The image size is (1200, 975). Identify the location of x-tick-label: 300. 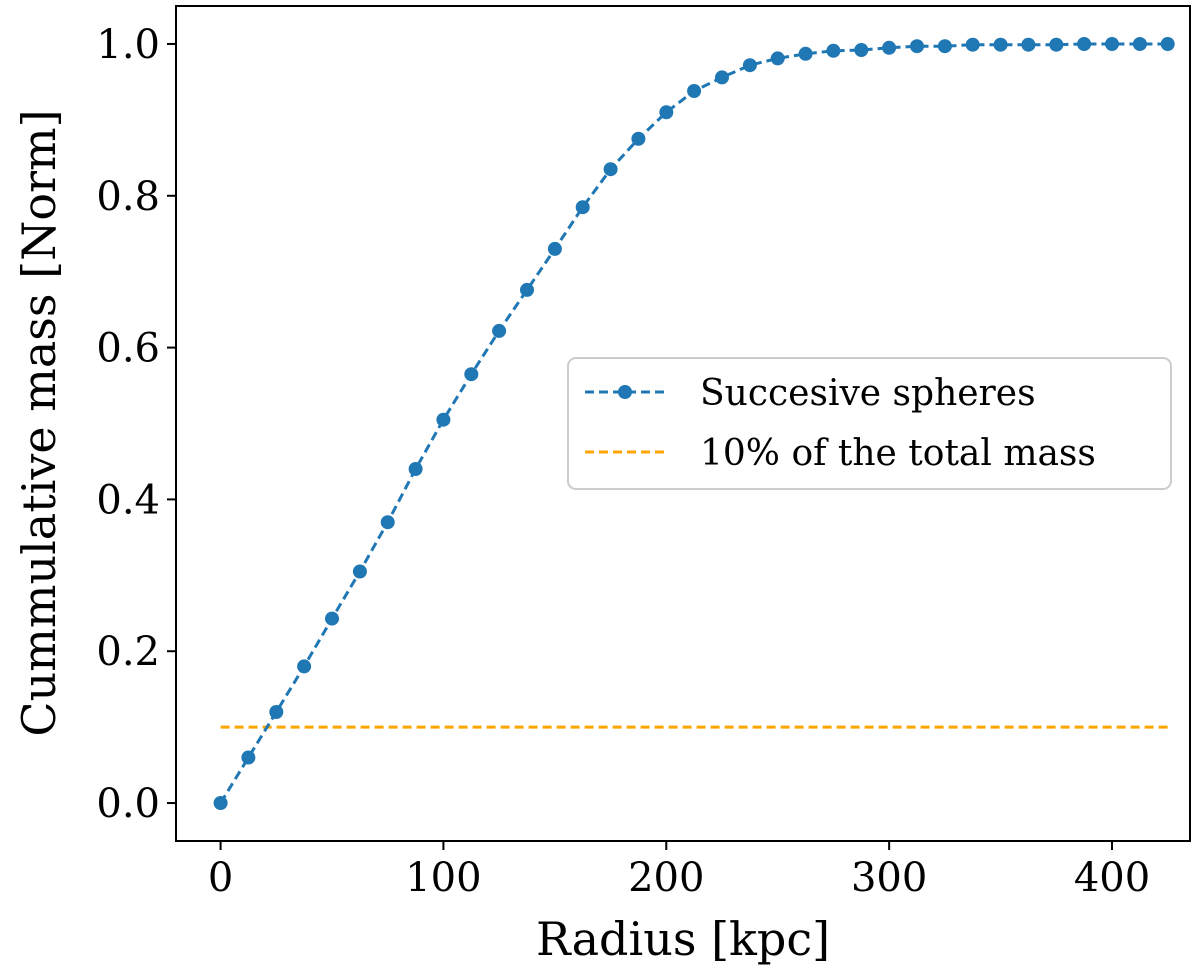
(889, 878).